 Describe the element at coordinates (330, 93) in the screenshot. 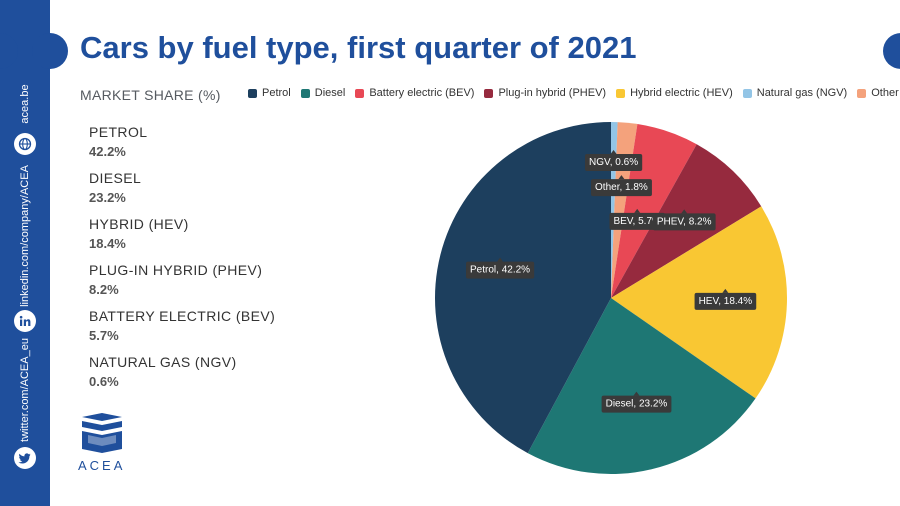

I see `legend-label: Diesel` at that location.